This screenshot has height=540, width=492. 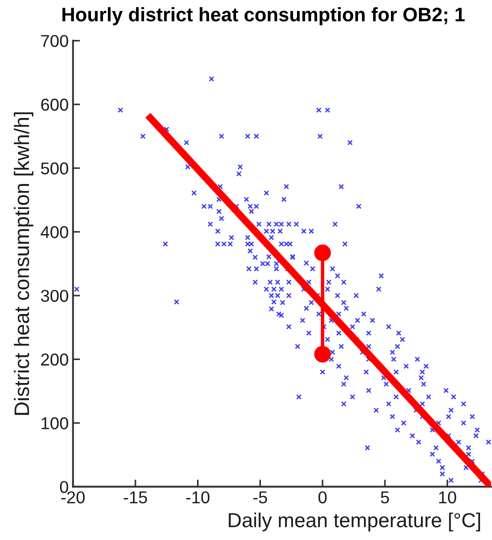 What do you see at coordinates (54, 296) in the screenshot?
I see `y-tick-label: 300` at bounding box center [54, 296].